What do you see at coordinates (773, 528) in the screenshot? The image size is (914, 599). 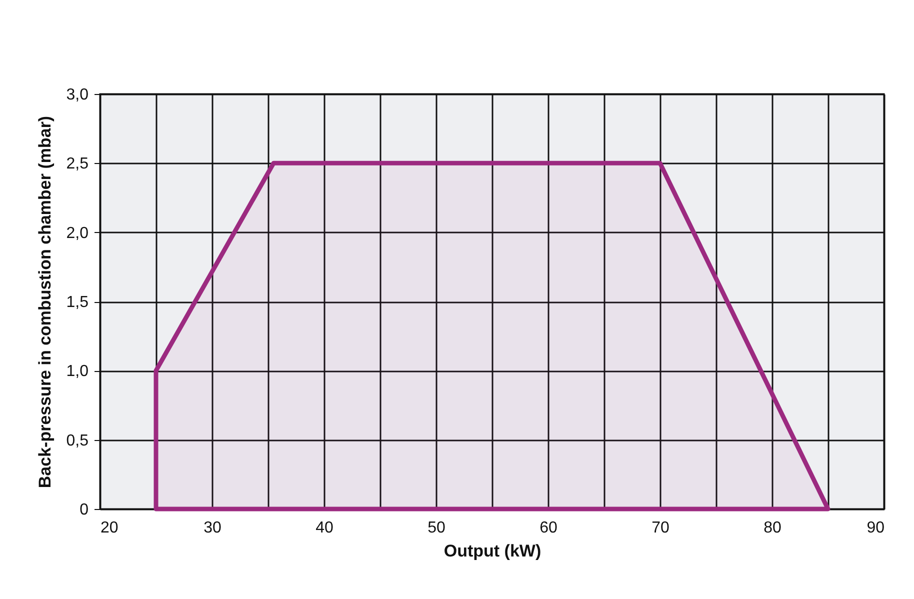 I see `x-tick-label: 80` at bounding box center [773, 528].